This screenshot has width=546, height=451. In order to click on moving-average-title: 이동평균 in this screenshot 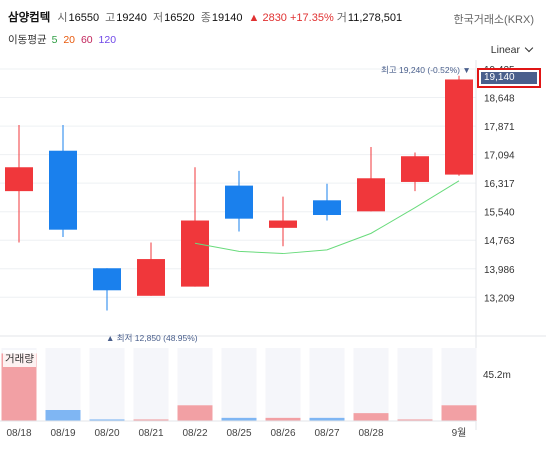, I will do `click(27, 40)`.